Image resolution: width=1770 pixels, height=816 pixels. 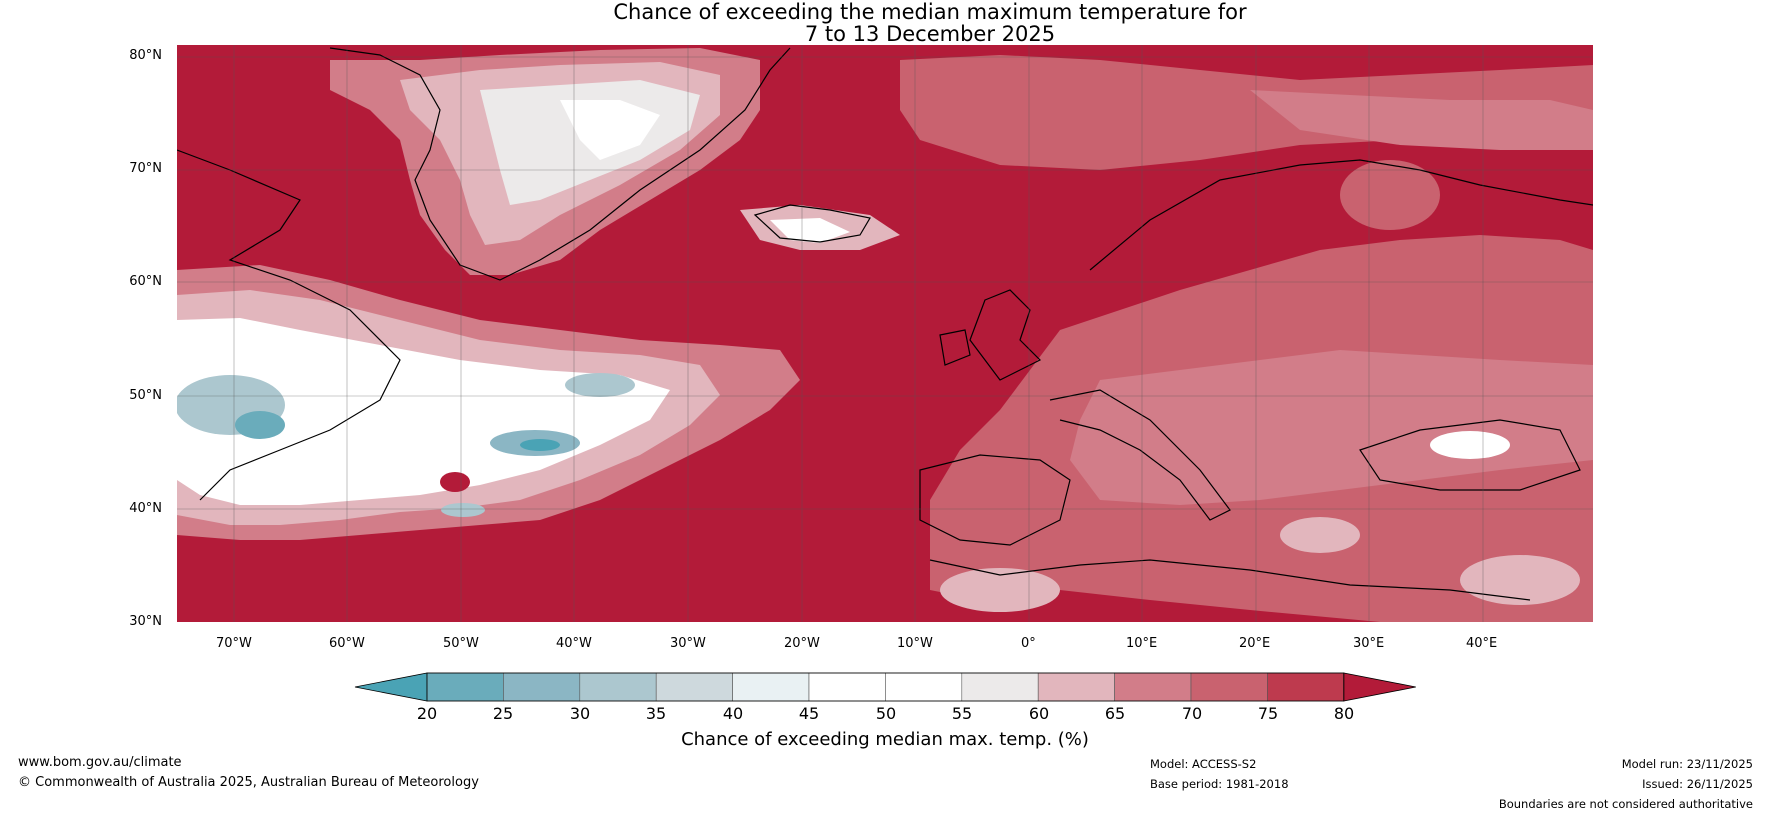 What do you see at coordinates (1482, 643) in the screenshot?
I see `lon-label-40e: 40°E` at bounding box center [1482, 643].